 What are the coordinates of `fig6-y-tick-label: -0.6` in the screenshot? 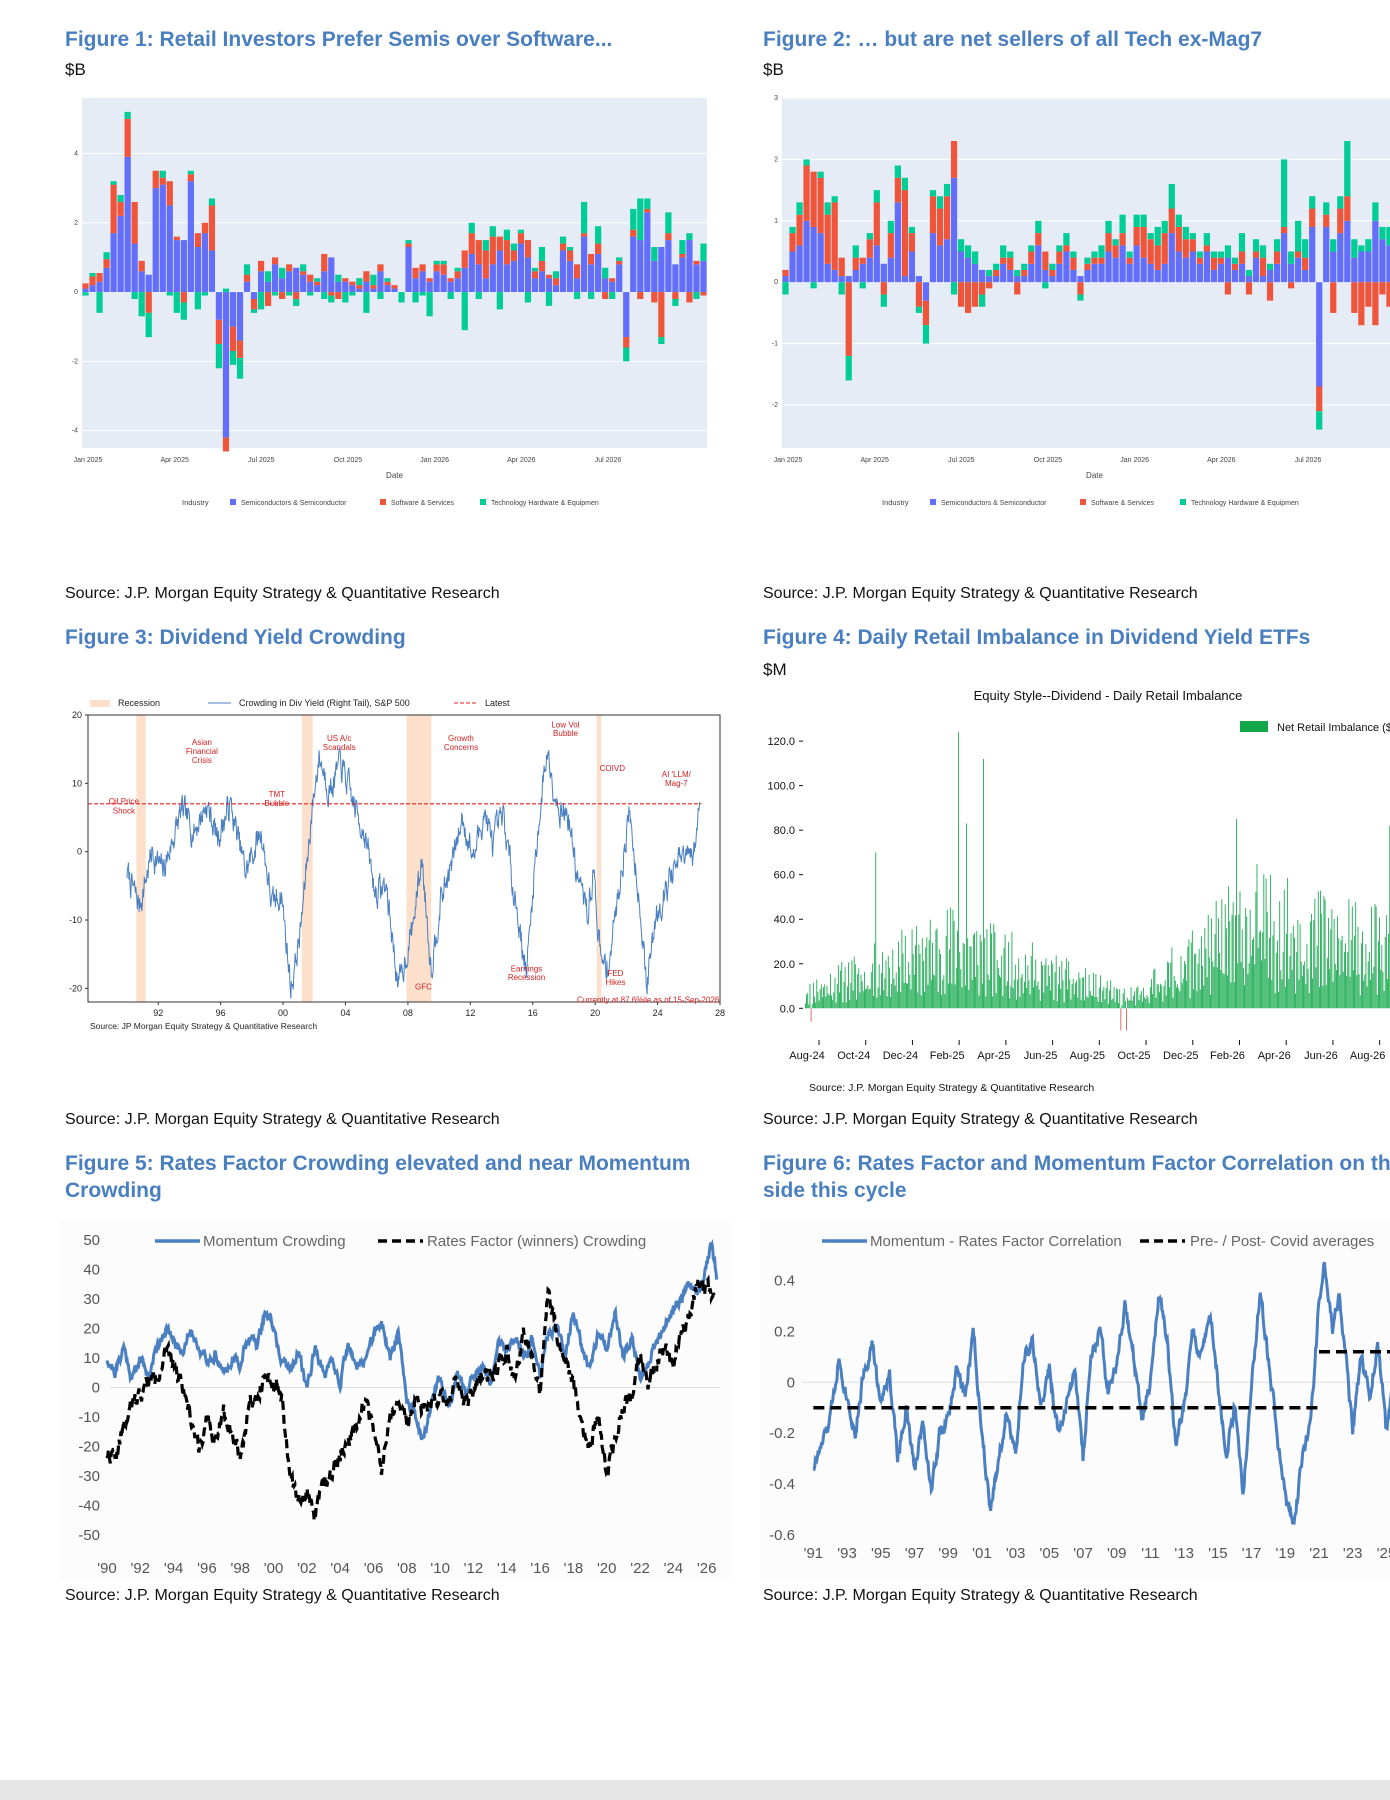 It's located at (782, 1535).